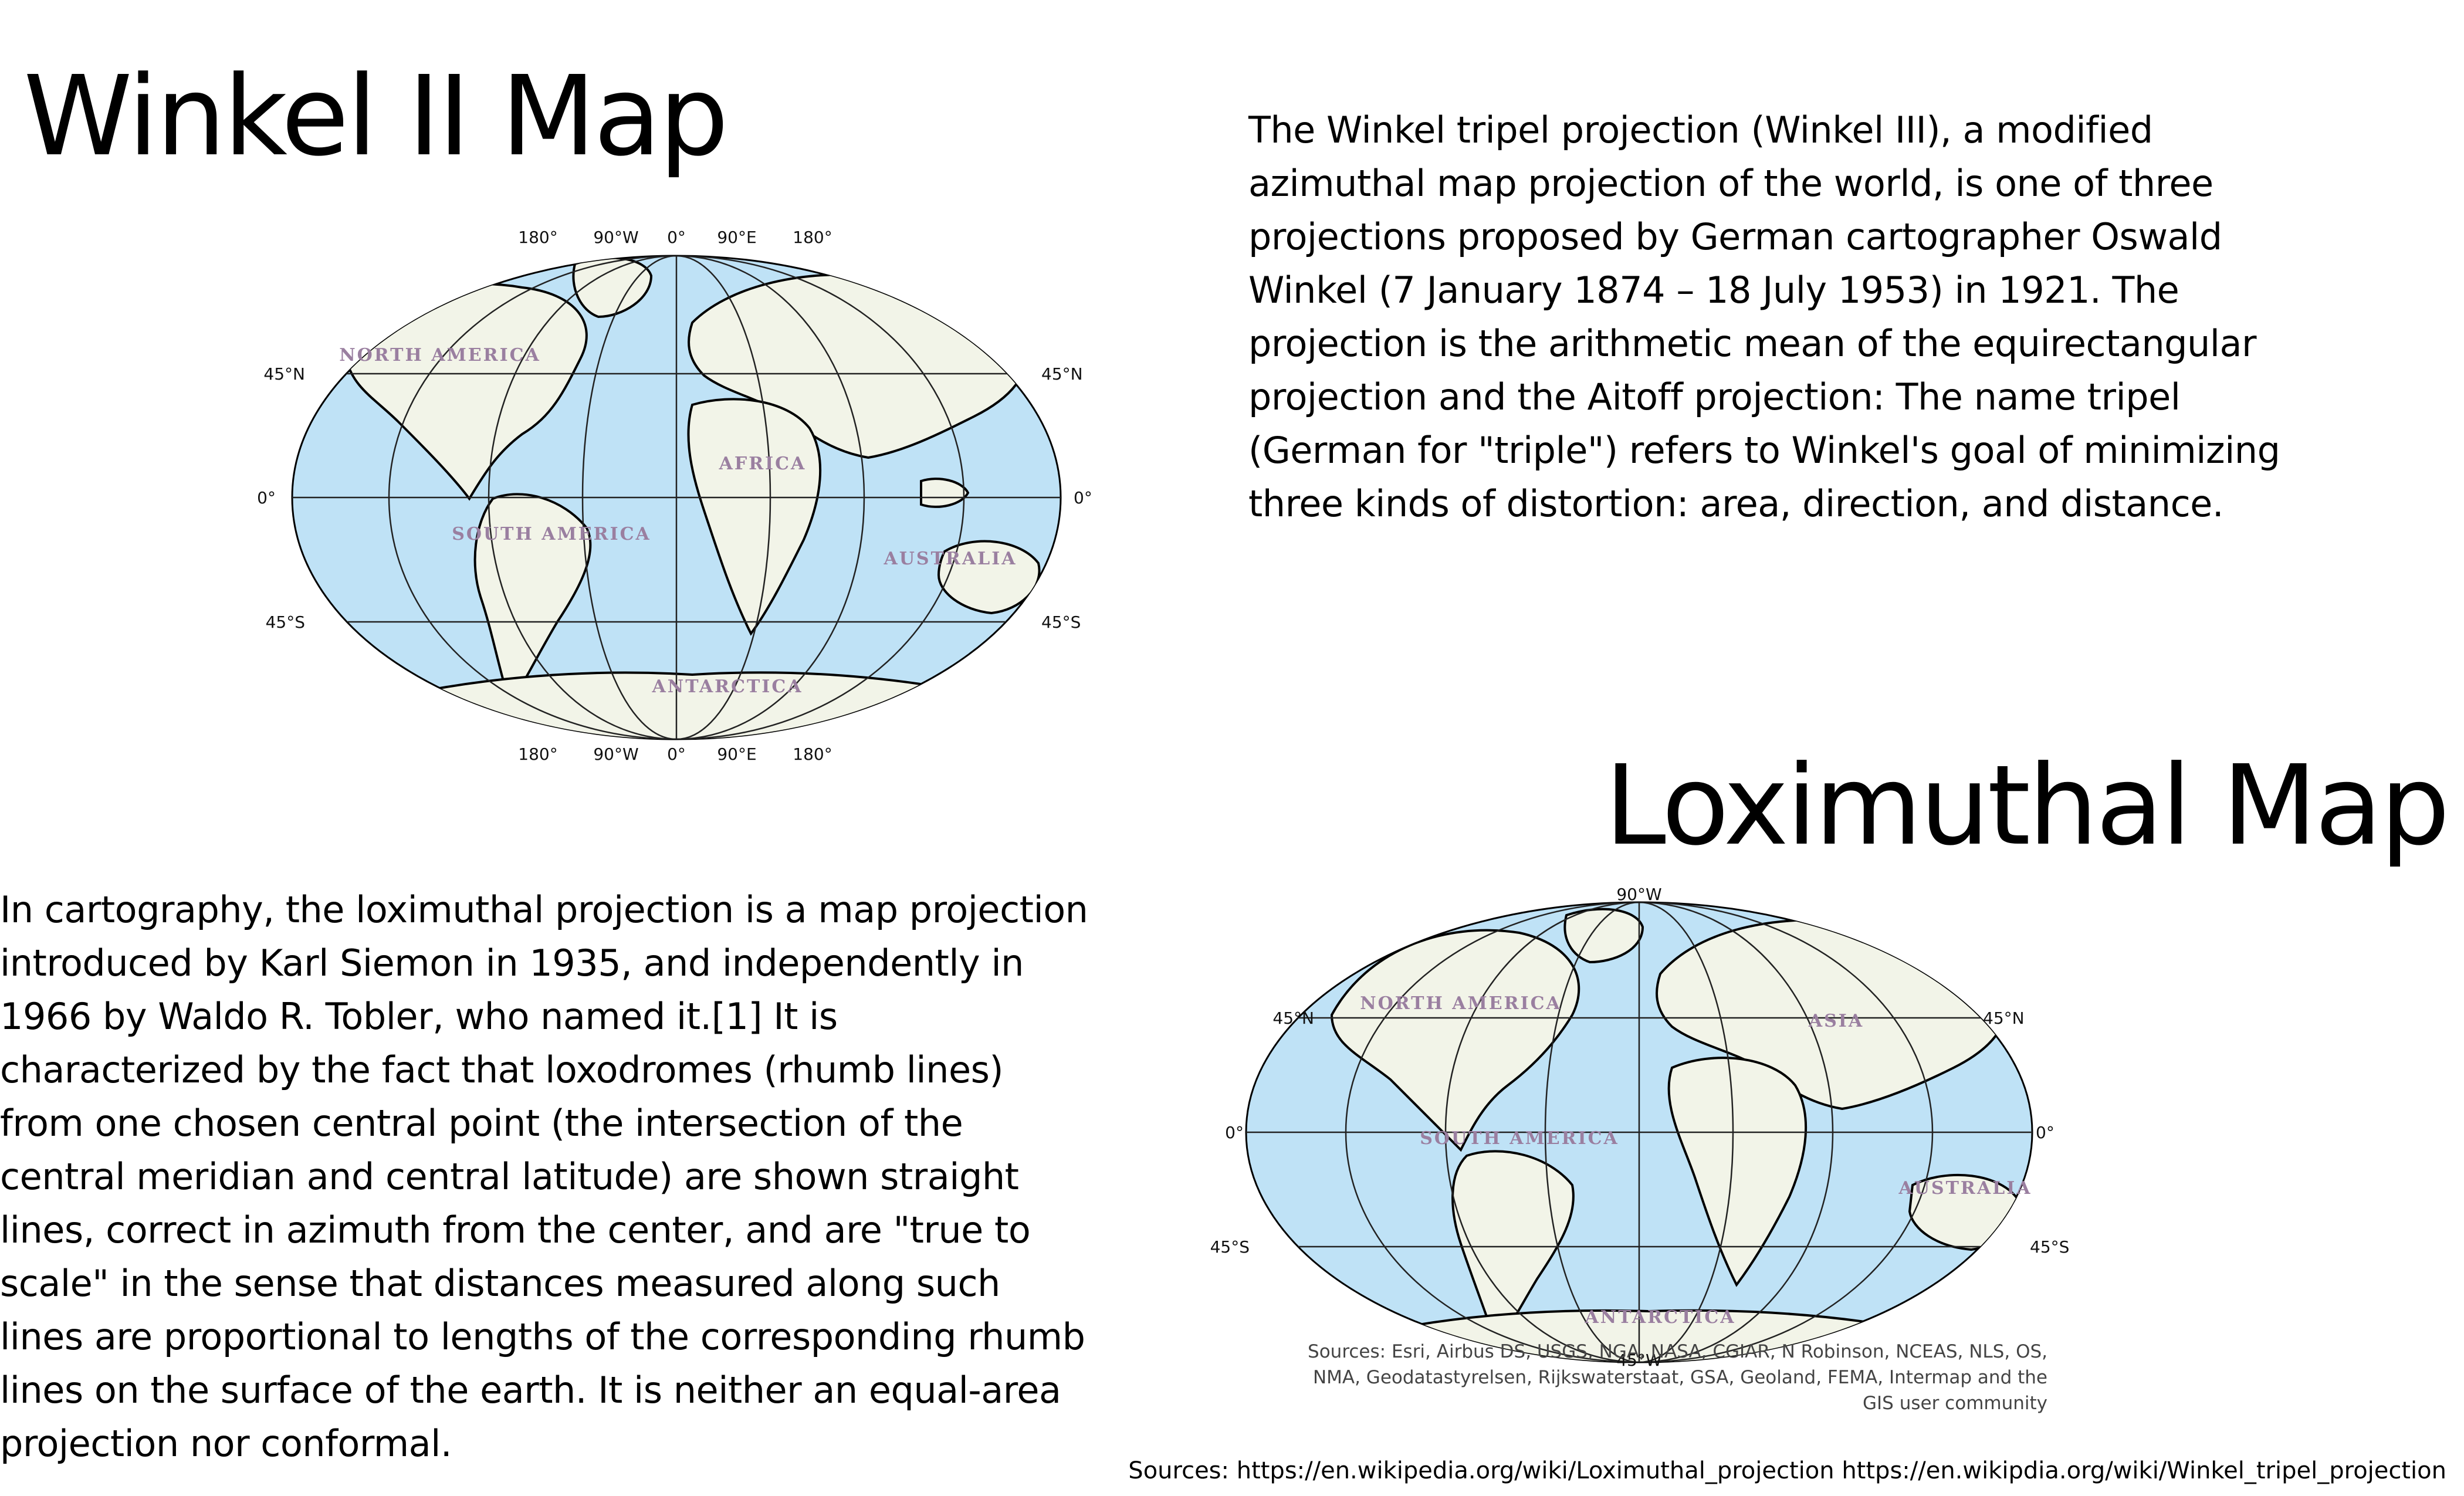 This screenshot has height=1496, width=2464. Describe the element at coordinates (1836, 1021) in the screenshot. I see `loximuthal-label-asia: ASIA` at that location.